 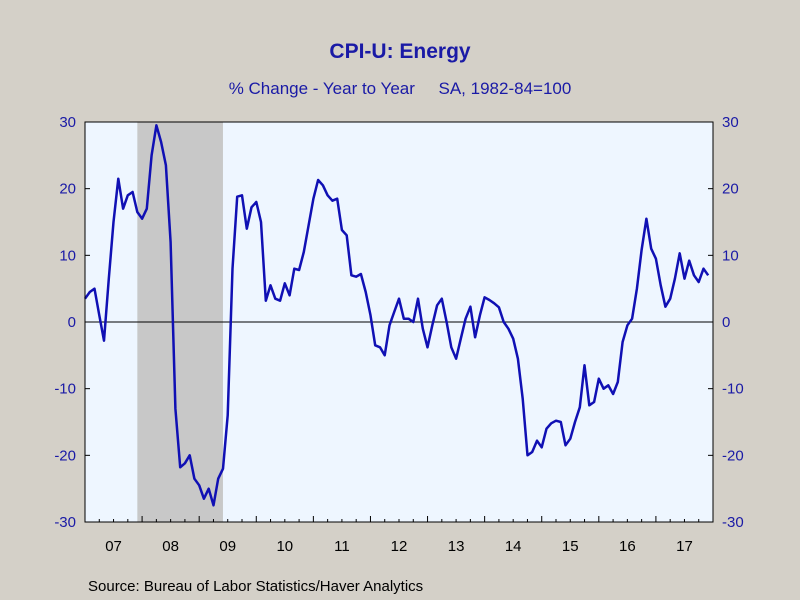 I want to click on y-tick-label-left: 10, so click(x=67, y=255).